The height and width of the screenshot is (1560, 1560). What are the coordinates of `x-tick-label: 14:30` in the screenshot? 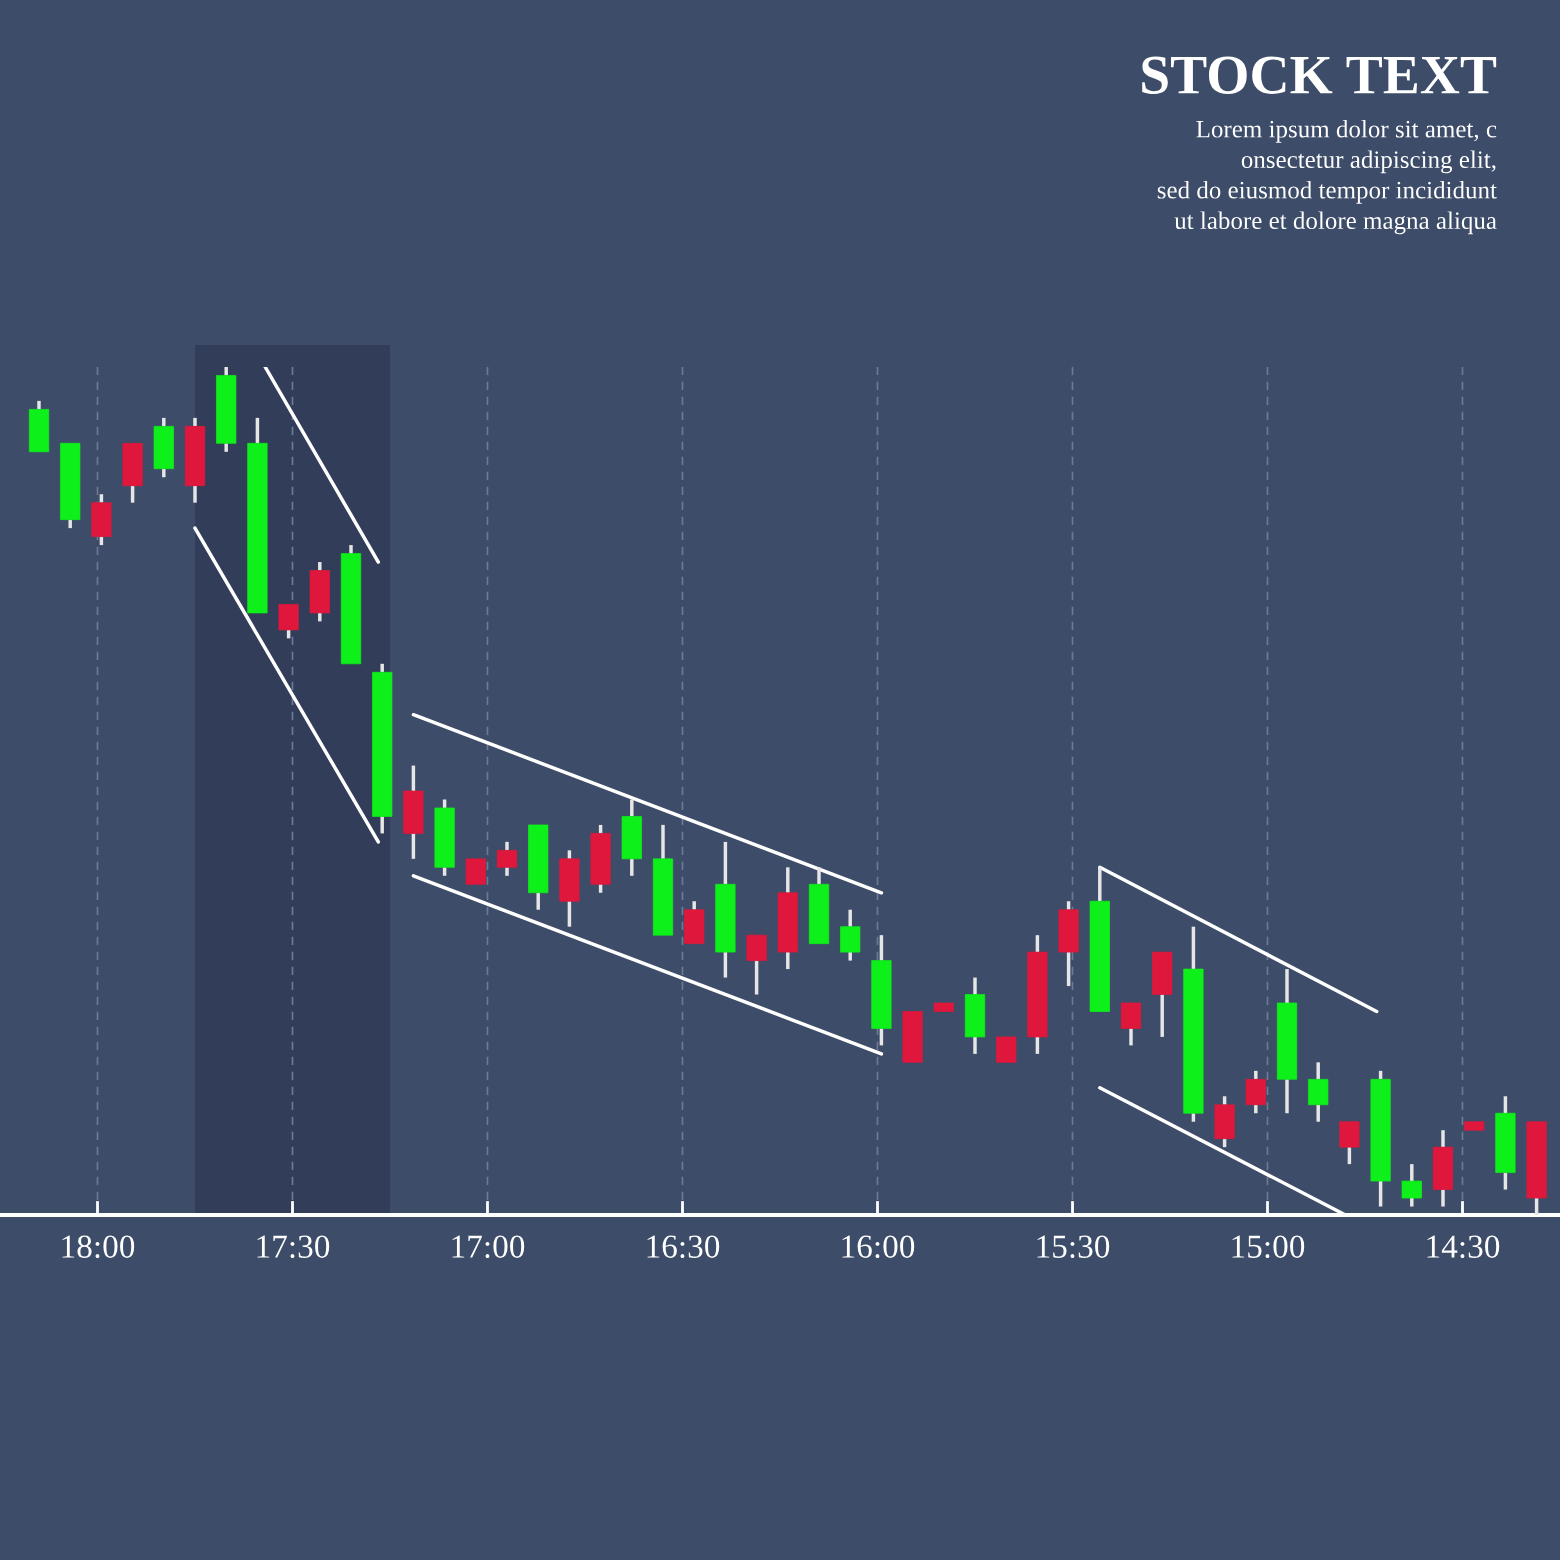 It's located at (1463, 1247).